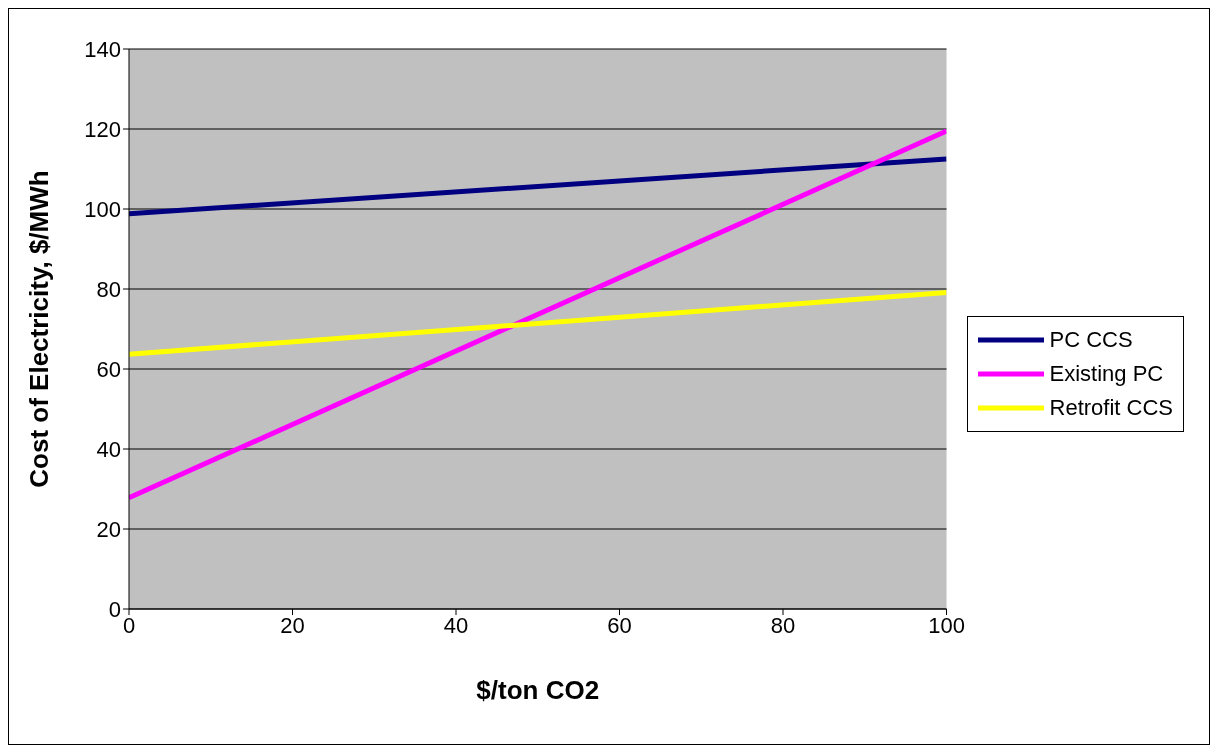 The width and height of the screenshot is (1219, 752). Describe the element at coordinates (114, 609) in the screenshot. I see `y-tick-label: 0` at that location.